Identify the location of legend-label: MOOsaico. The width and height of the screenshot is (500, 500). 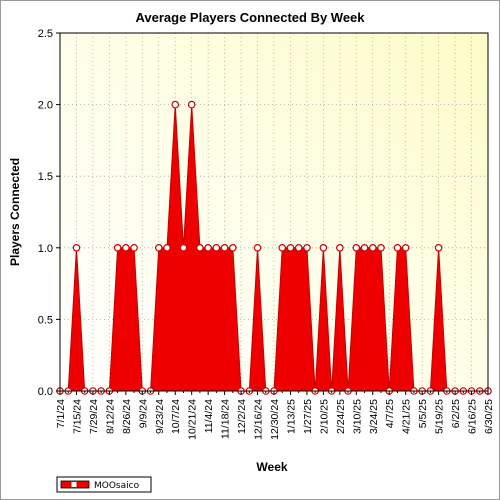
(117, 486).